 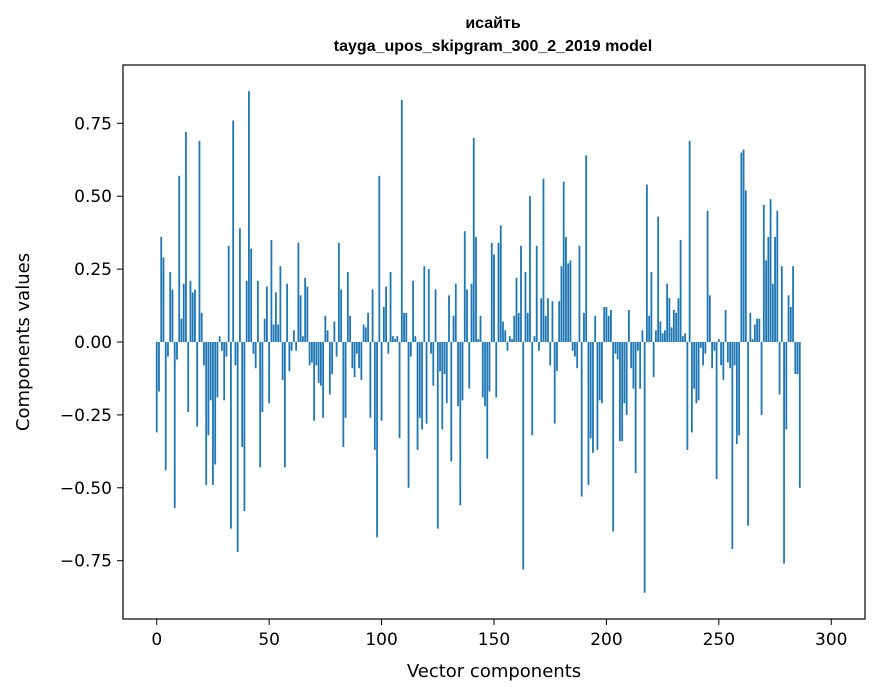 I want to click on y-axis-ticks: −0.75 −0.50 −0.25 0.00 0.25 0.50 0.75, so click(x=91, y=343).